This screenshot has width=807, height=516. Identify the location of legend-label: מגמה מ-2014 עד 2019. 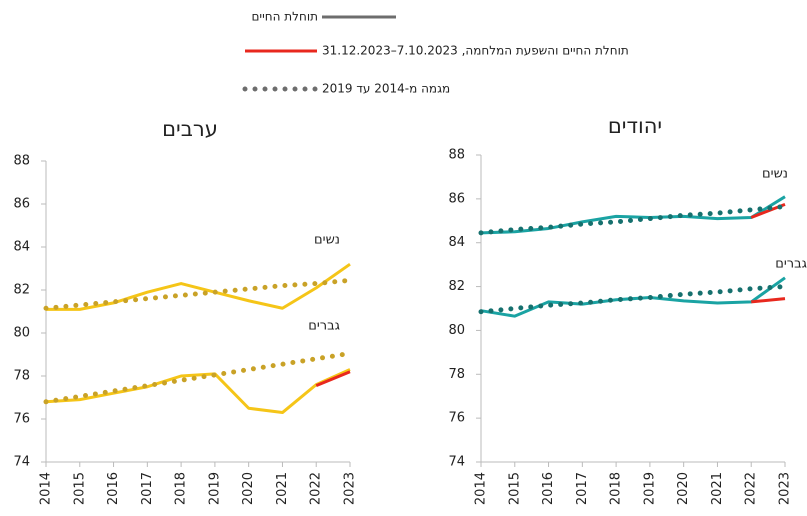
(386, 89).